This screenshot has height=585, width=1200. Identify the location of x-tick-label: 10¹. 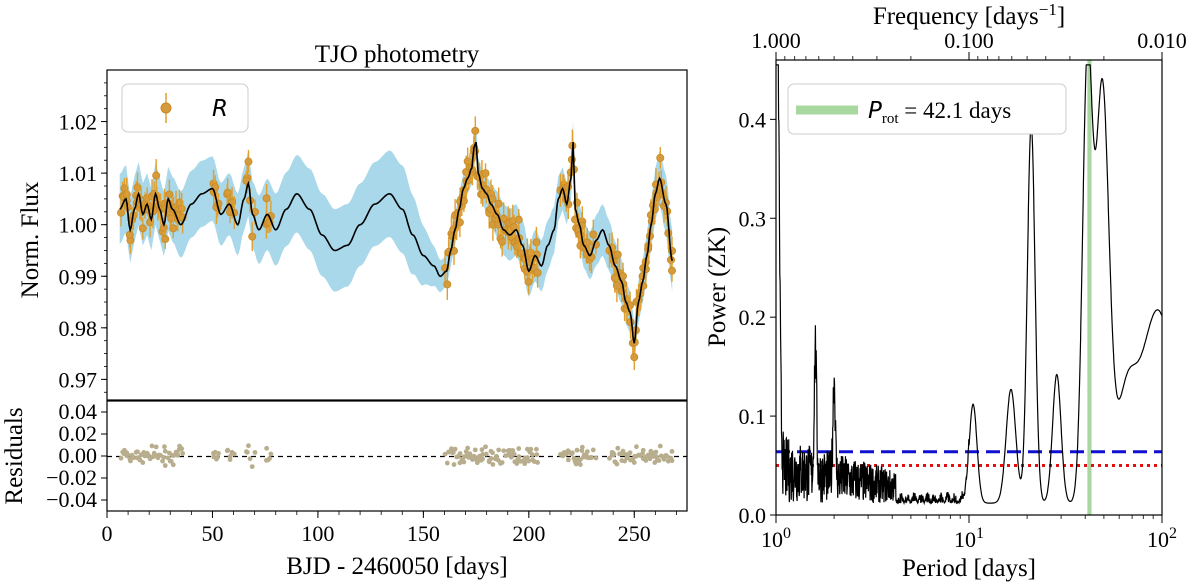
(969, 538).